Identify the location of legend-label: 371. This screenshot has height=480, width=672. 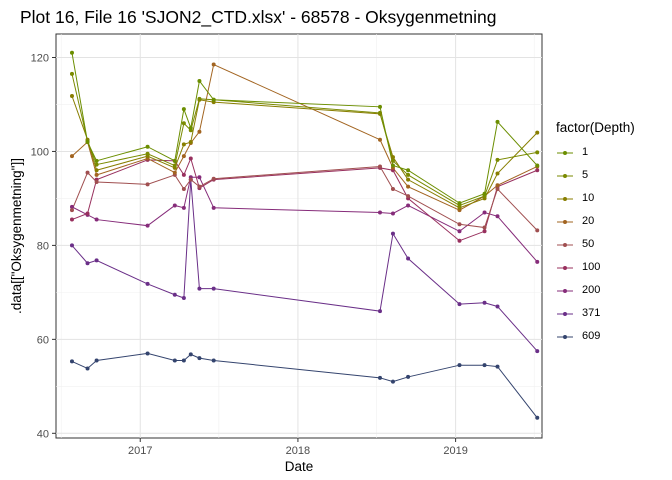
(591, 313).